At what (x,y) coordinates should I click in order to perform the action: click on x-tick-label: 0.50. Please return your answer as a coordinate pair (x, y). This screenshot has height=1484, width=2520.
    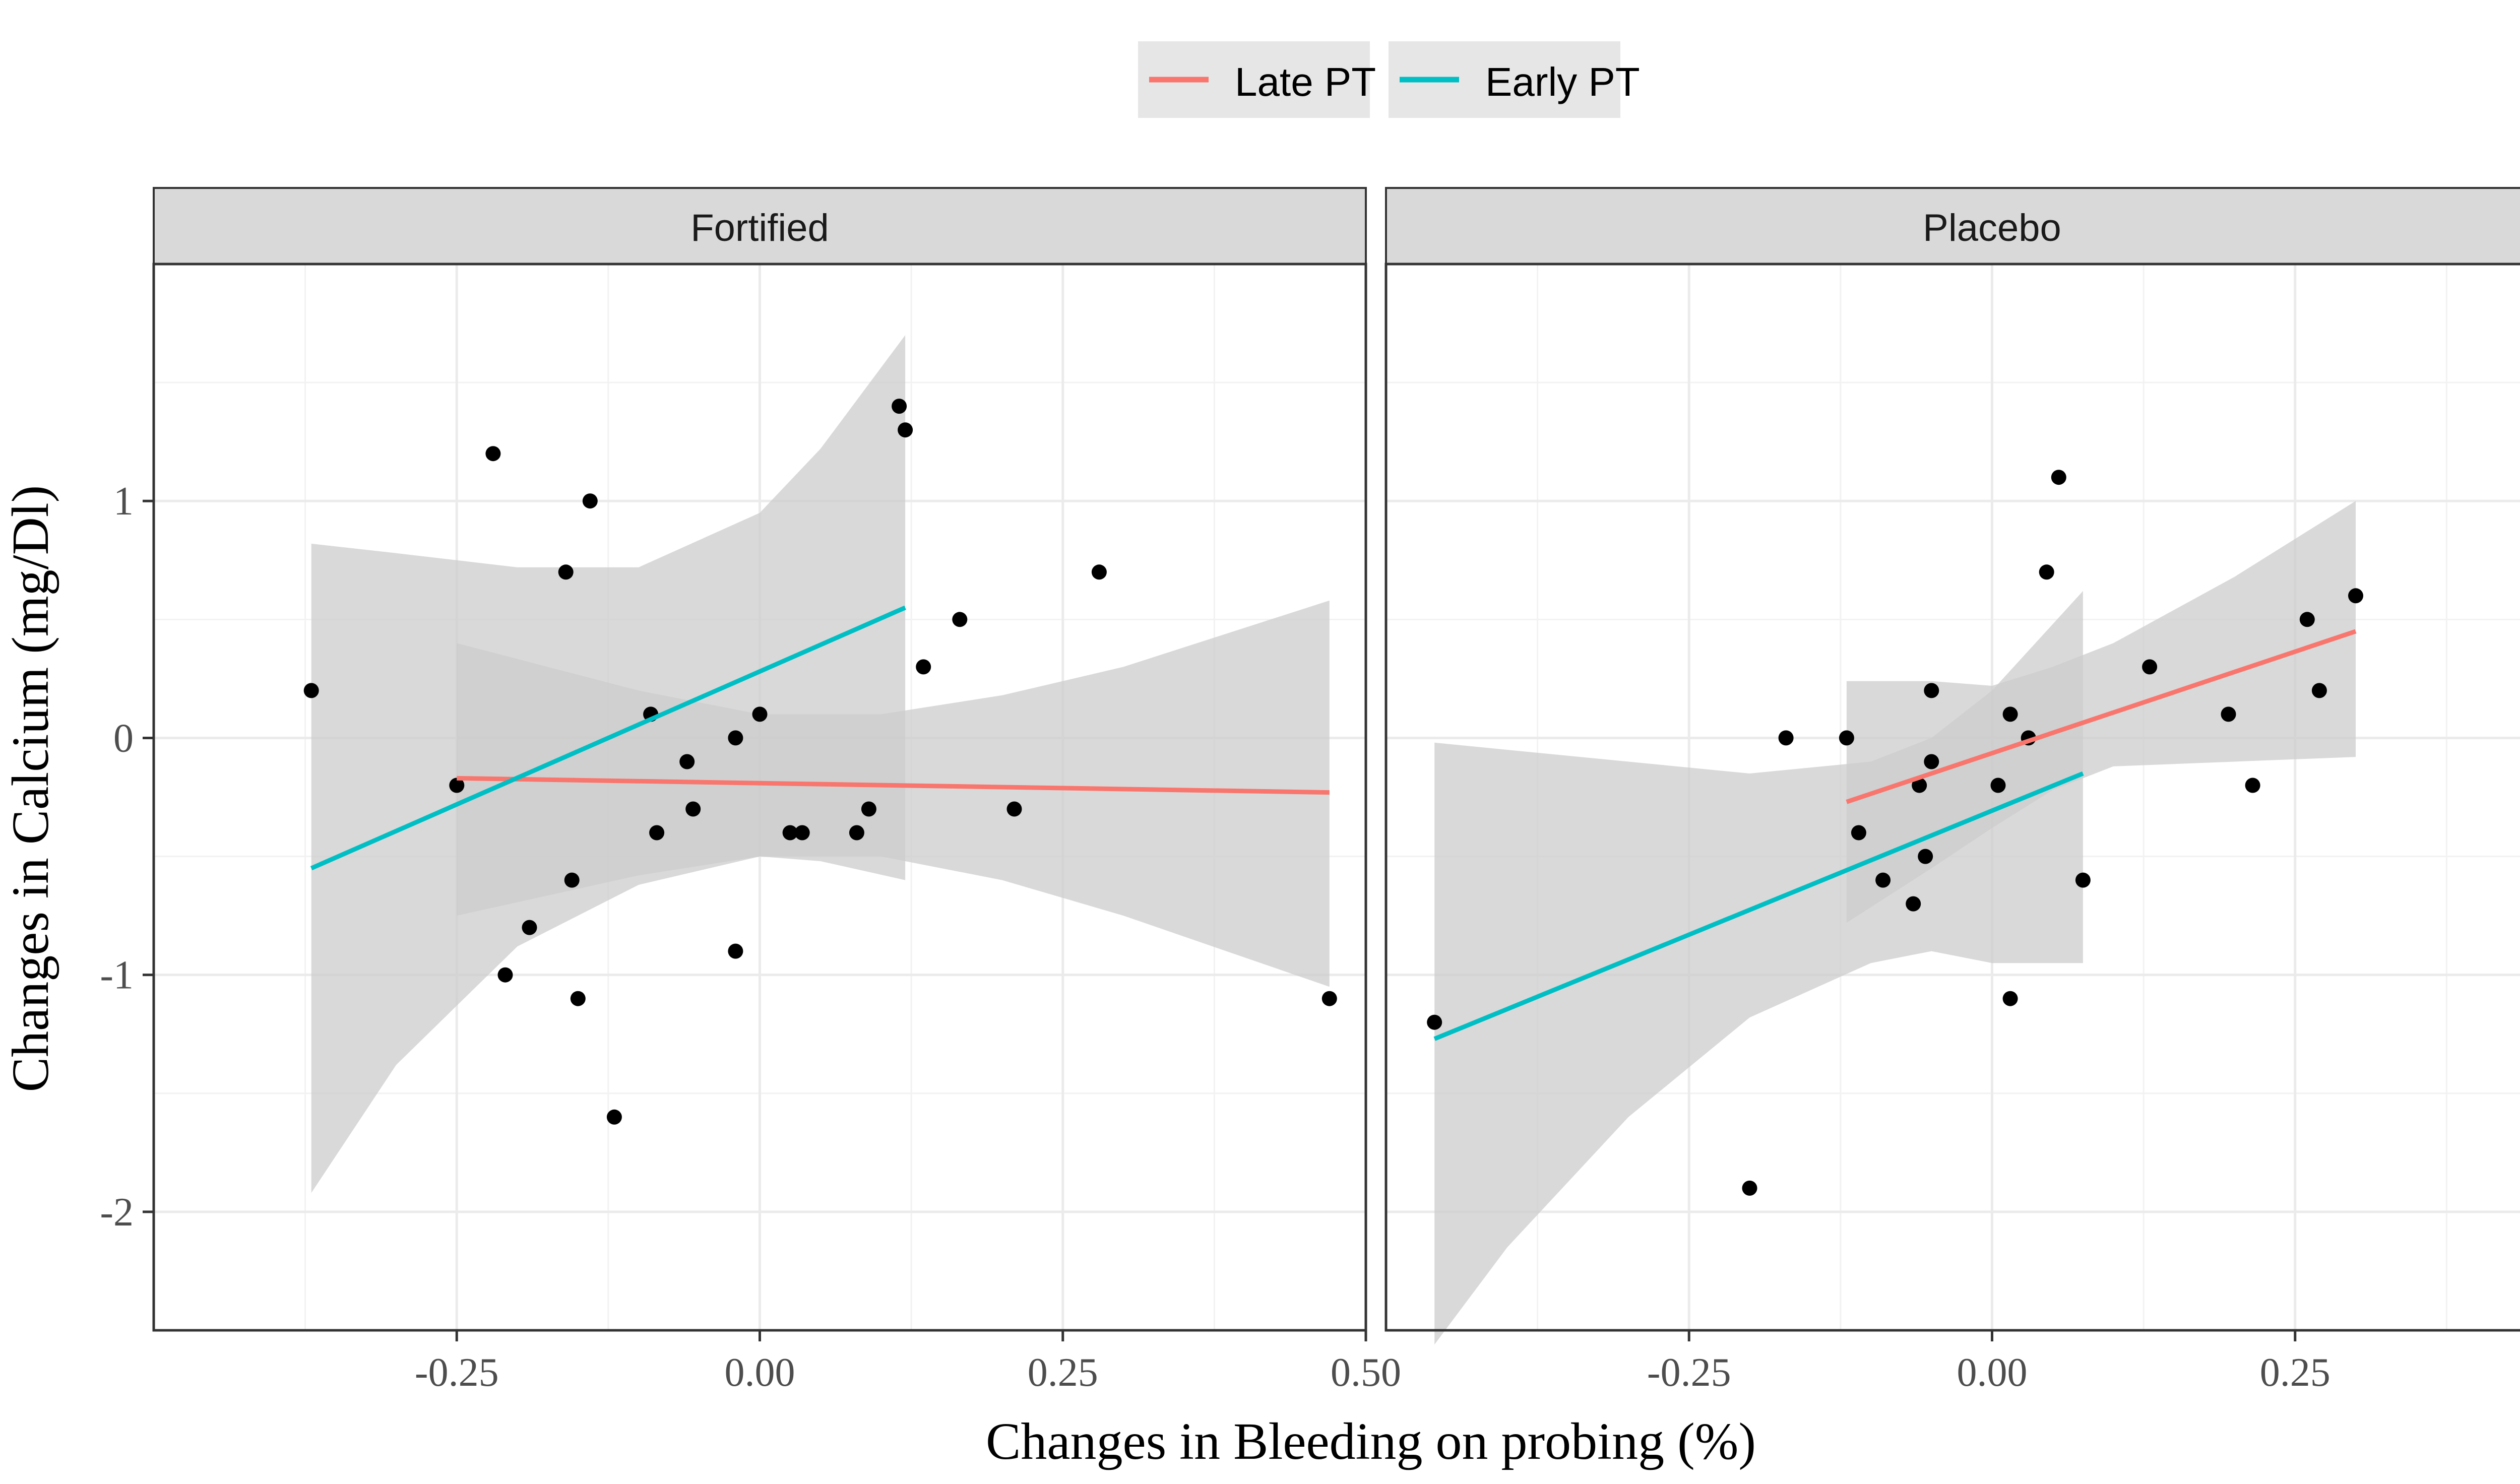
    Looking at the image, I should click on (1366, 1373).